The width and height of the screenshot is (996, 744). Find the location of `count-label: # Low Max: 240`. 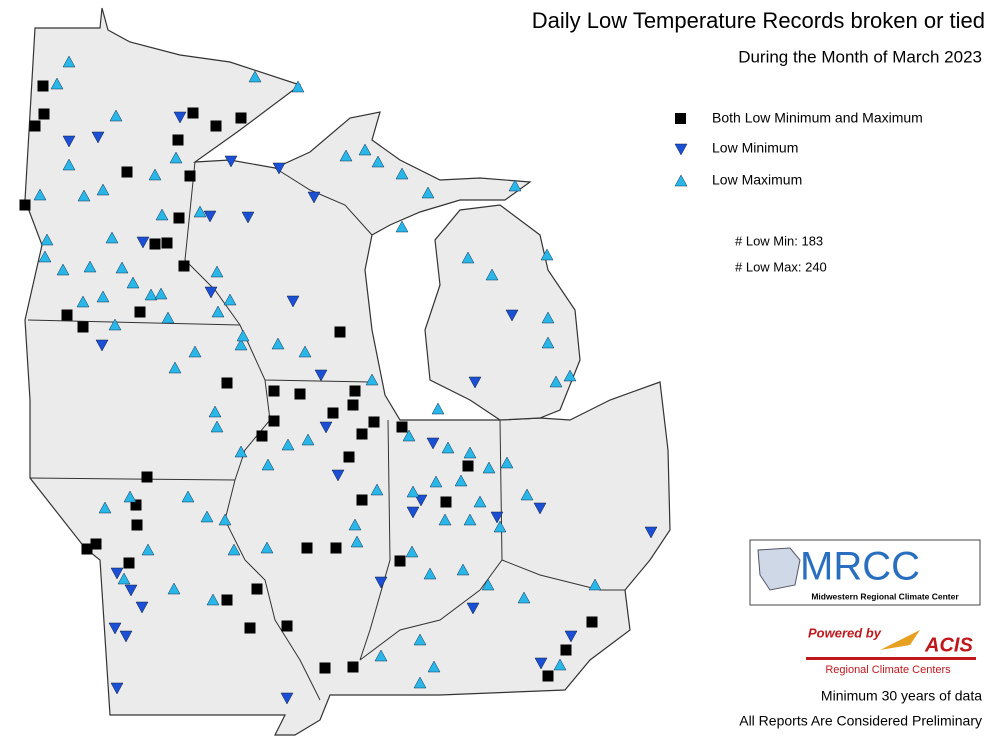

count-label: # Low Max: 240 is located at coordinates (781, 266).